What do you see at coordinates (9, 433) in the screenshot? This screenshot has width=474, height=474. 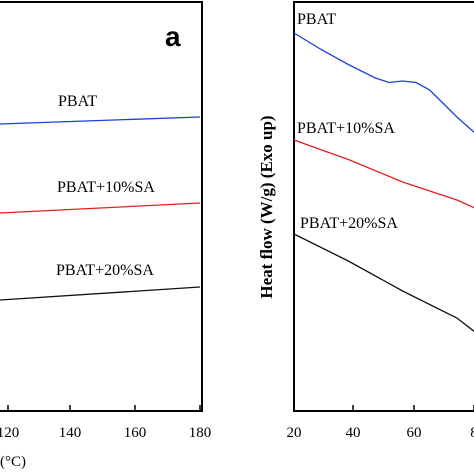 I see `x-tick-label: 120` at bounding box center [9, 433].